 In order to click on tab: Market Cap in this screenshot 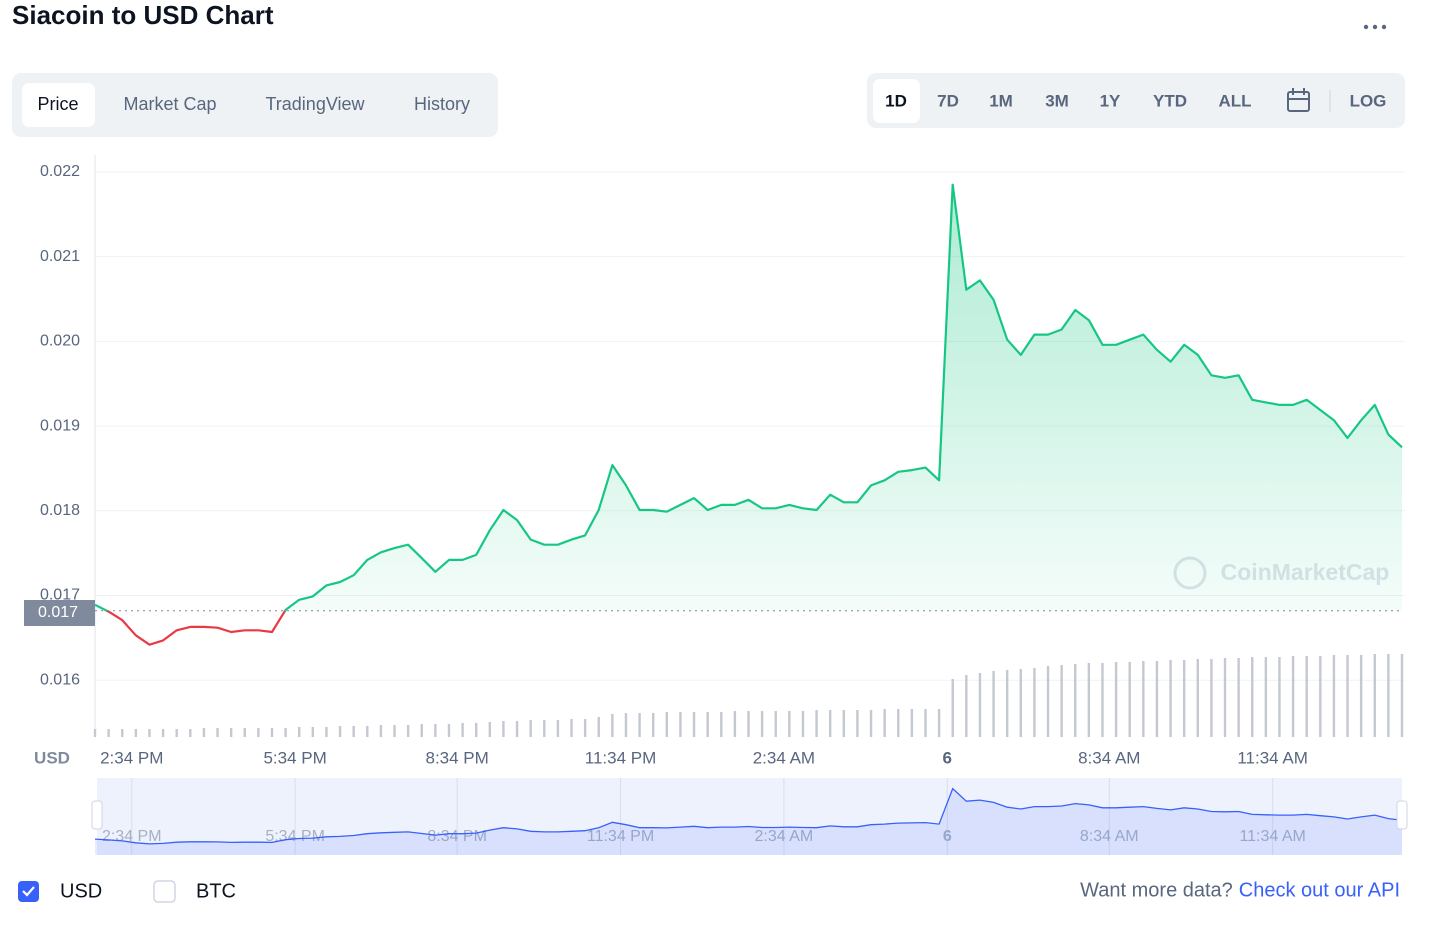, I will do `click(169, 104)`.